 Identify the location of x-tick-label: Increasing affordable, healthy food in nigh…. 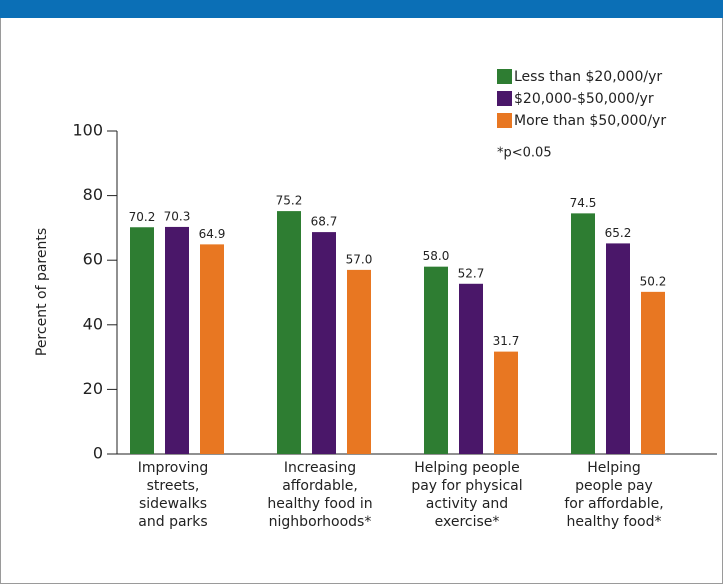
(319, 495).